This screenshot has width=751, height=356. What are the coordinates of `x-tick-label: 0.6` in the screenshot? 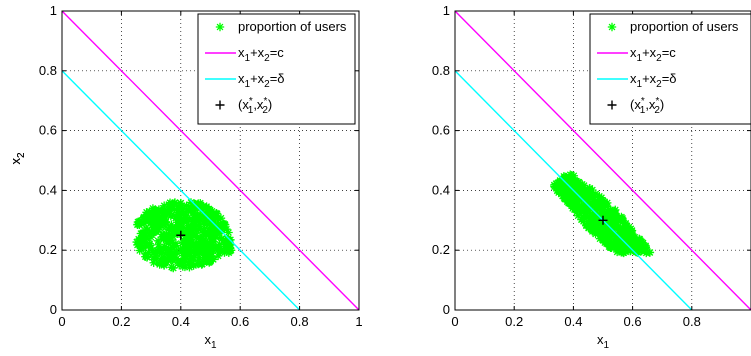 It's located at (633, 321).